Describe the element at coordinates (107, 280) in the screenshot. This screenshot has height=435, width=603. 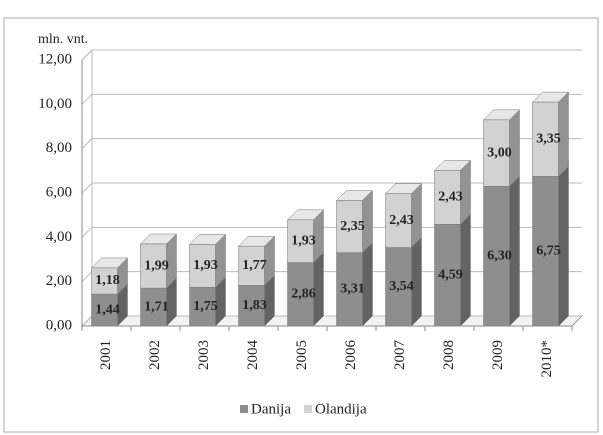
I see `value-label: 1,18` at that location.